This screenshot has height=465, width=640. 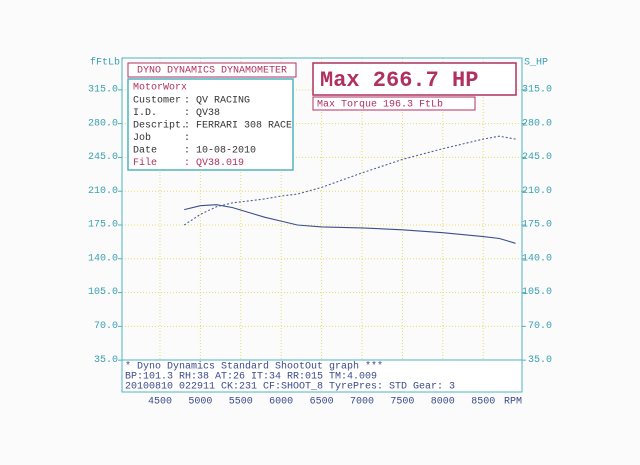 I want to click on y-tick-label: 315.0, so click(x=103, y=89).